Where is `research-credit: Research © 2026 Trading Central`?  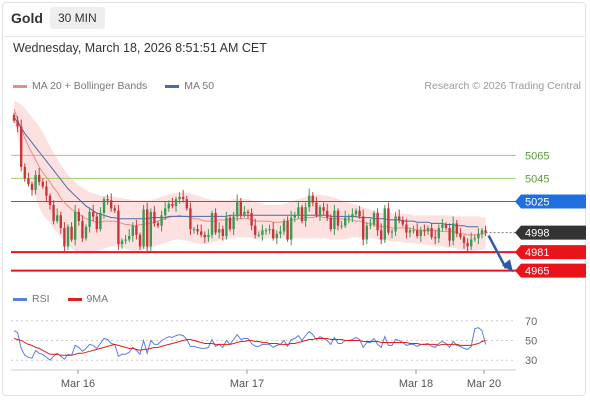
research-credit: Research © 2026 Trading Central is located at coordinates (502, 86).